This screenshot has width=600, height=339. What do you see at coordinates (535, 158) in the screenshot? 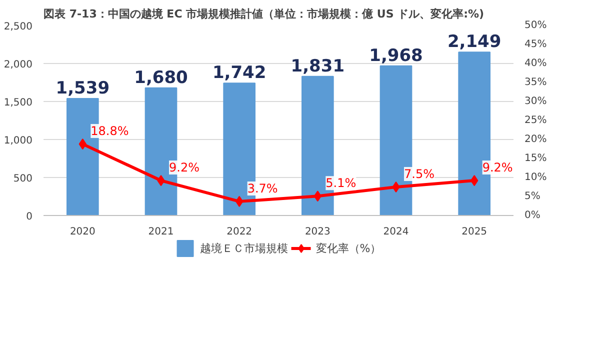
I see `y2-tick-label: 15%` at bounding box center [535, 158].